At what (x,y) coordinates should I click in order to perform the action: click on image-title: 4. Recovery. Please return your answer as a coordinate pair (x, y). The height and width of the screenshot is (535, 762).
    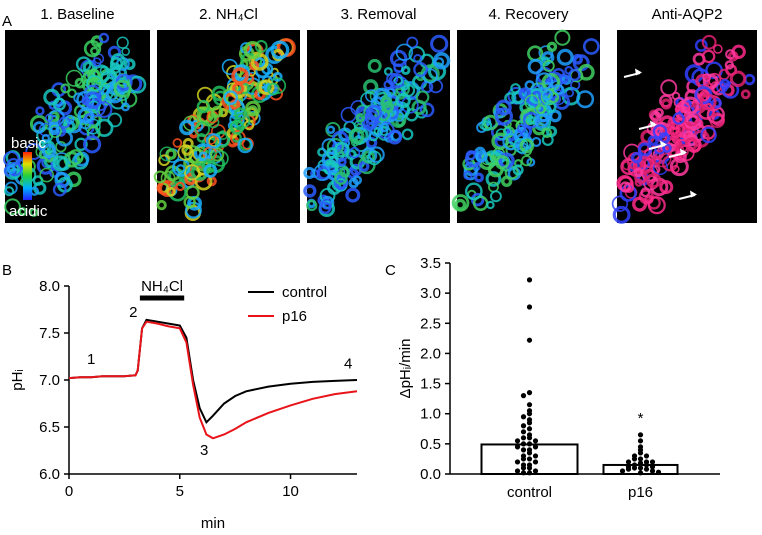
    Looking at the image, I should click on (528, 14).